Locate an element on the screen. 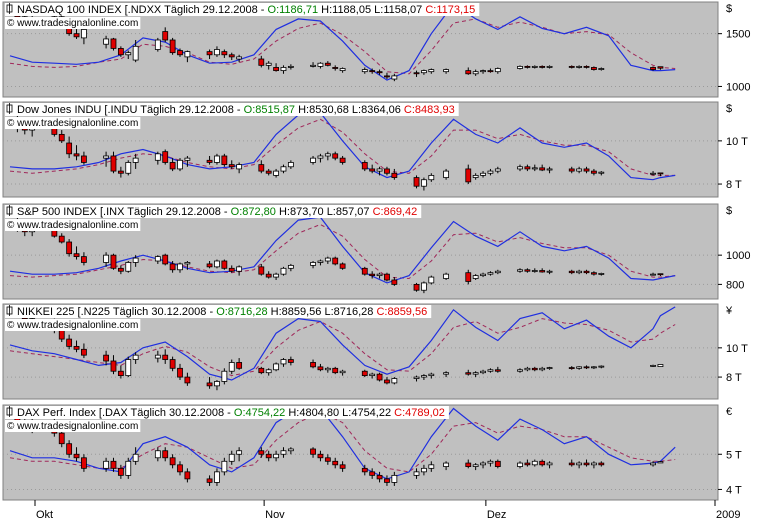 This screenshot has height=520, width=769. date-label: 29.12.2008 is located at coordinates (230, 10).